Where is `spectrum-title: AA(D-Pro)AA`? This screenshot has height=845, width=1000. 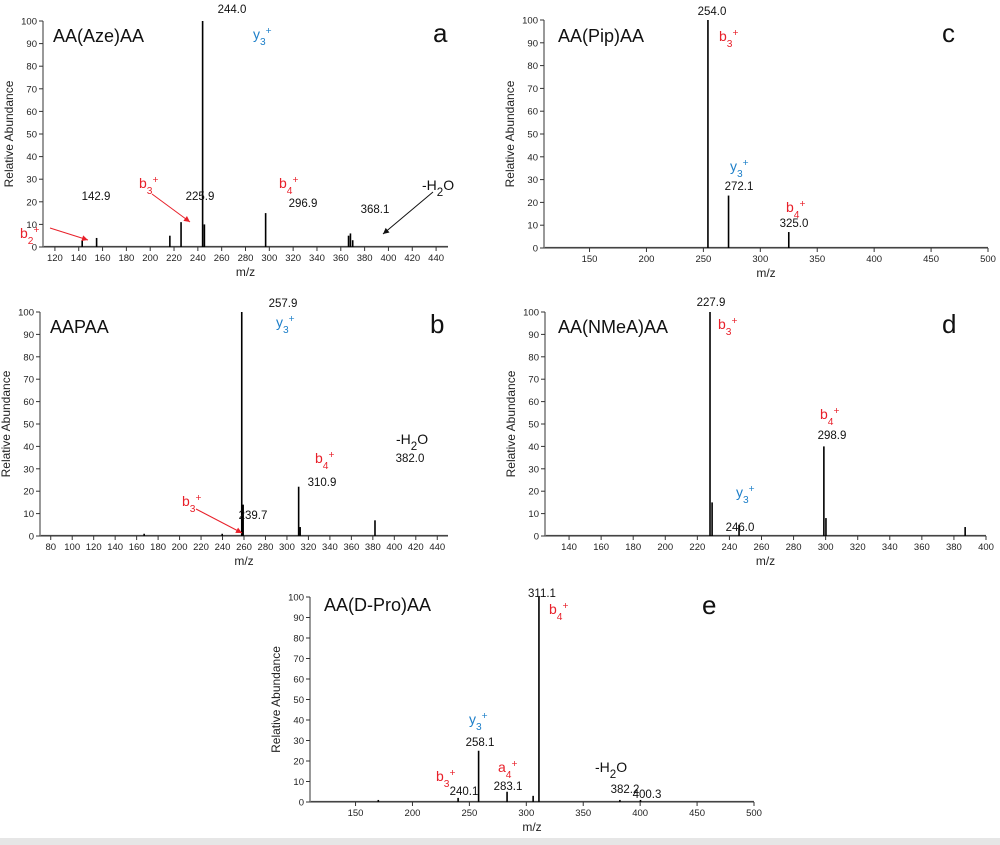 spectrum-title: AA(D-Pro)AA is located at coordinates (377, 605).